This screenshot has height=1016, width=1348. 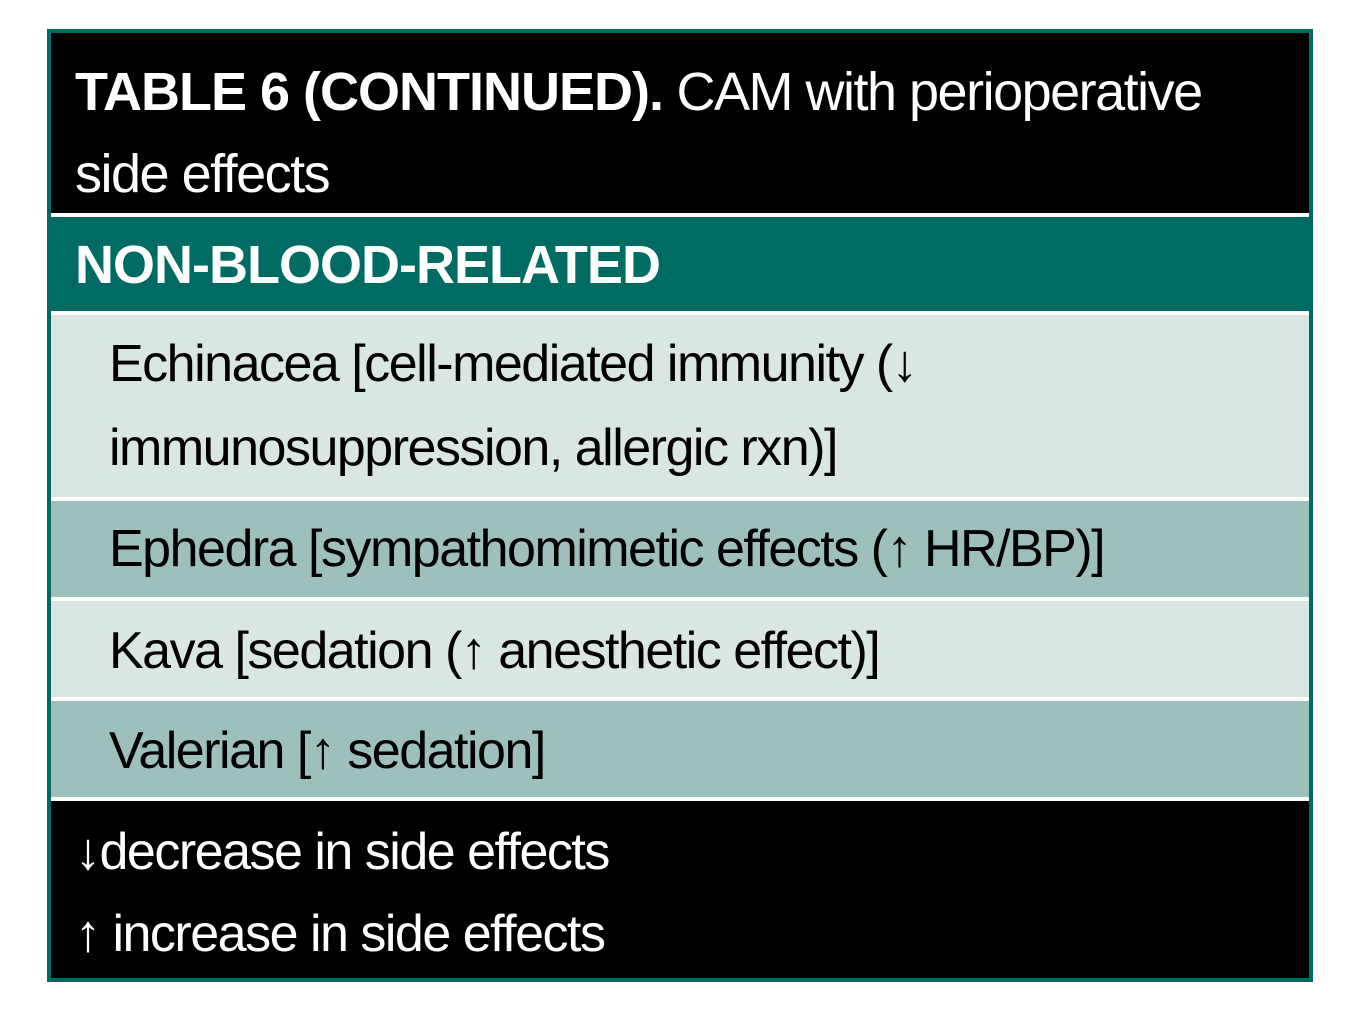 What do you see at coordinates (680, 749) in the screenshot?
I see `table-row-valerian: Valerian [↑ sedation]` at bounding box center [680, 749].